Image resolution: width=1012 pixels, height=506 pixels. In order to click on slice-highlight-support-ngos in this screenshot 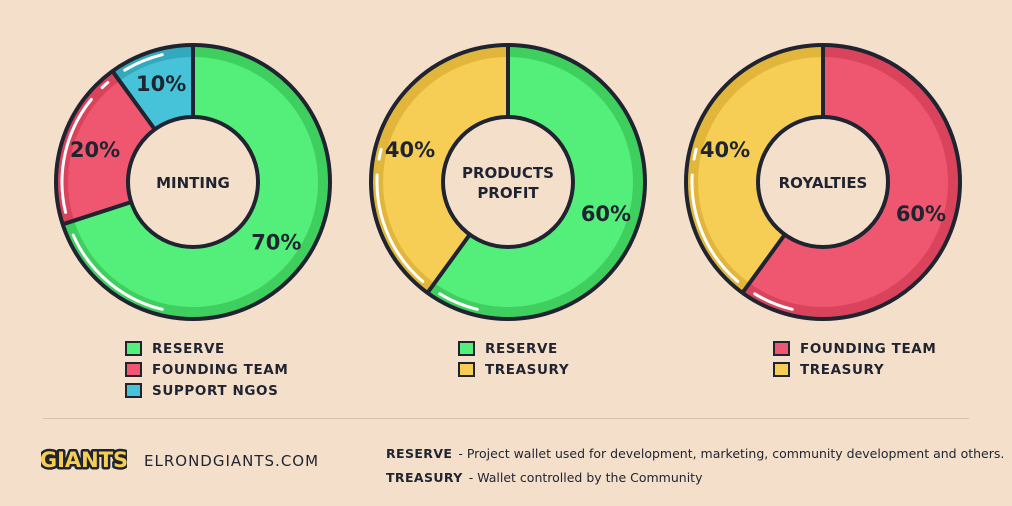, I will do `click(143, 62)`.